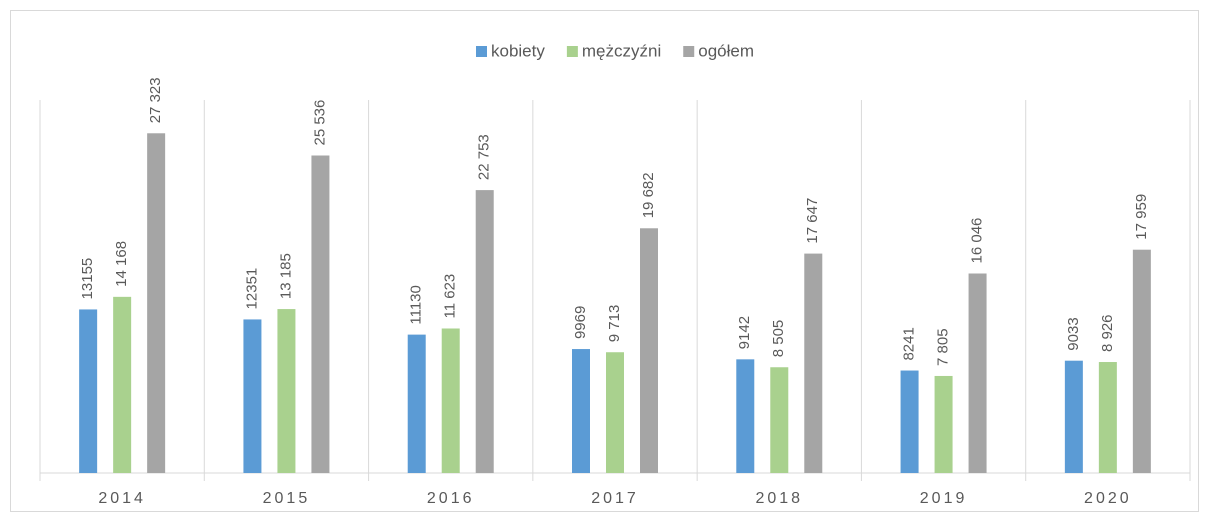  What do you see at coordinates (812, 221) in the screenshot?
I see `data-label: 17 647` at bounding box center [812, 221].